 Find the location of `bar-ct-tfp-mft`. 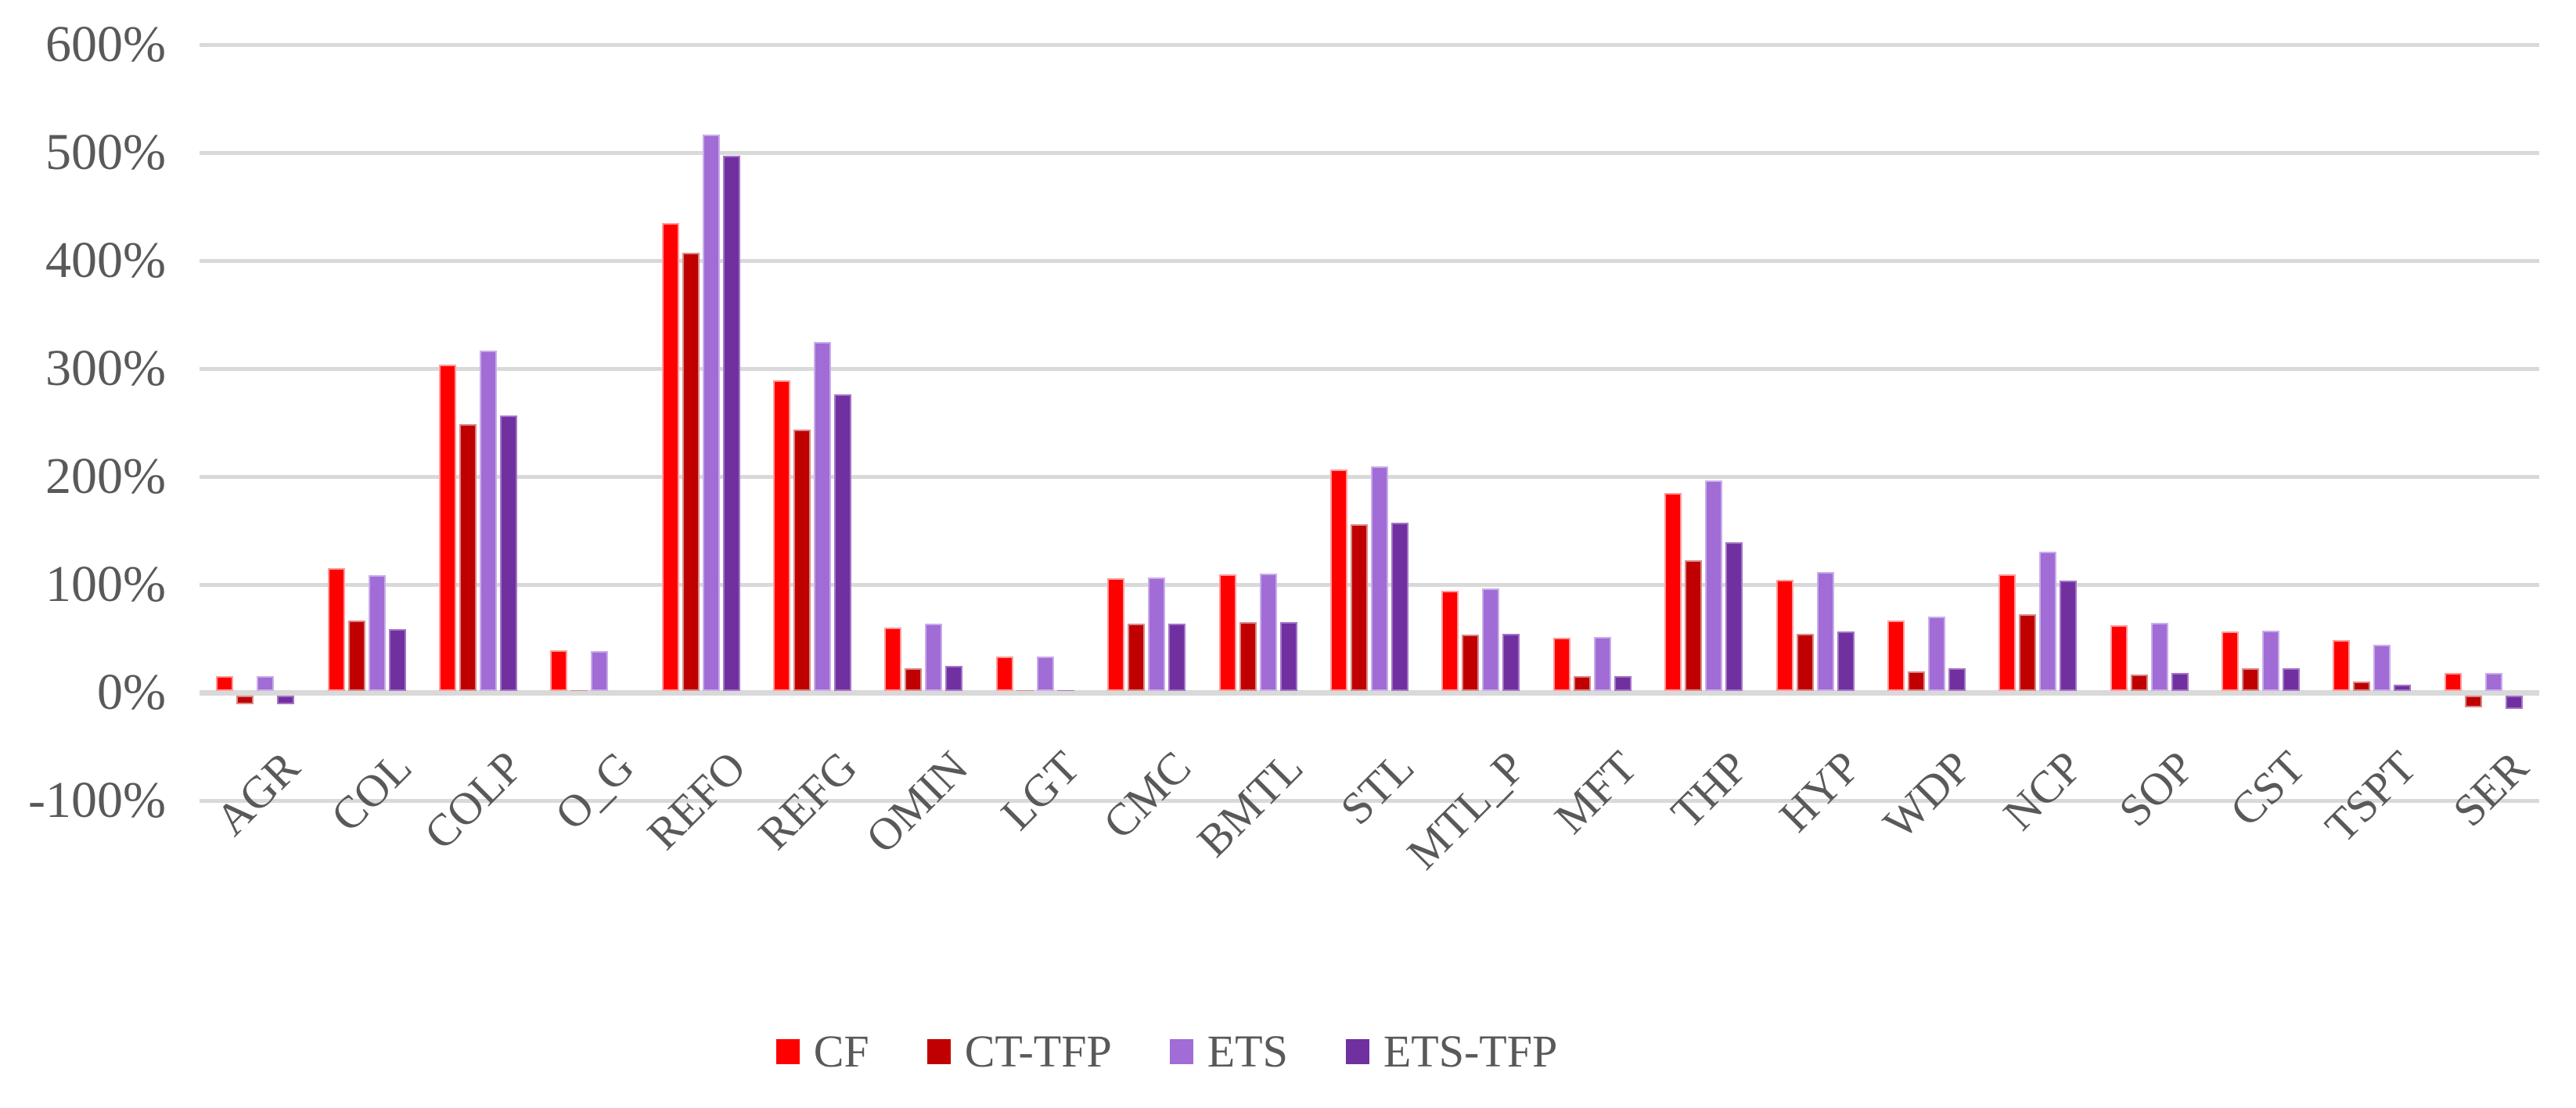

bar-ct-tfp-mft is located at coordinates (1582, 683).